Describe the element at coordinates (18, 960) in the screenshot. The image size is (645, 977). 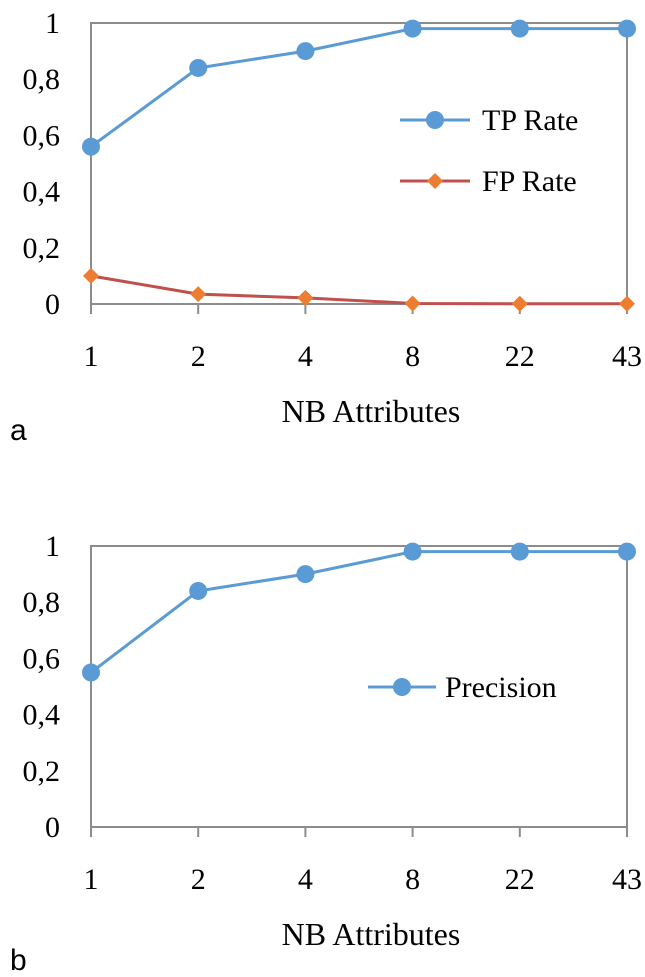
I see `panel-letter: b` at that location.